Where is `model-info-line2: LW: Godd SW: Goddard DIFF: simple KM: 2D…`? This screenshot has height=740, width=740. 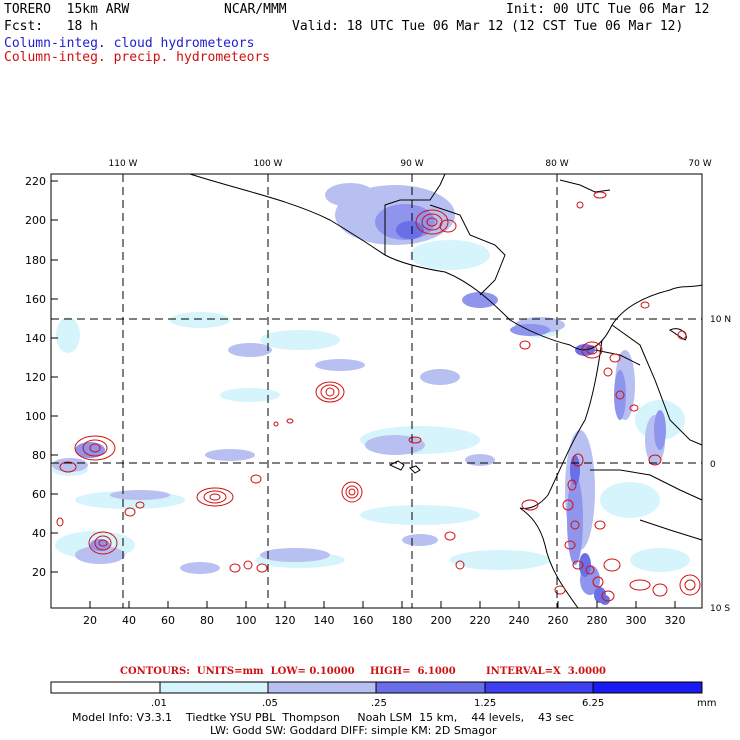 model-info-line2: LW: Godd SW: Goddard DIFF: simple KM: 2D… is located at coordinates (353, 730).